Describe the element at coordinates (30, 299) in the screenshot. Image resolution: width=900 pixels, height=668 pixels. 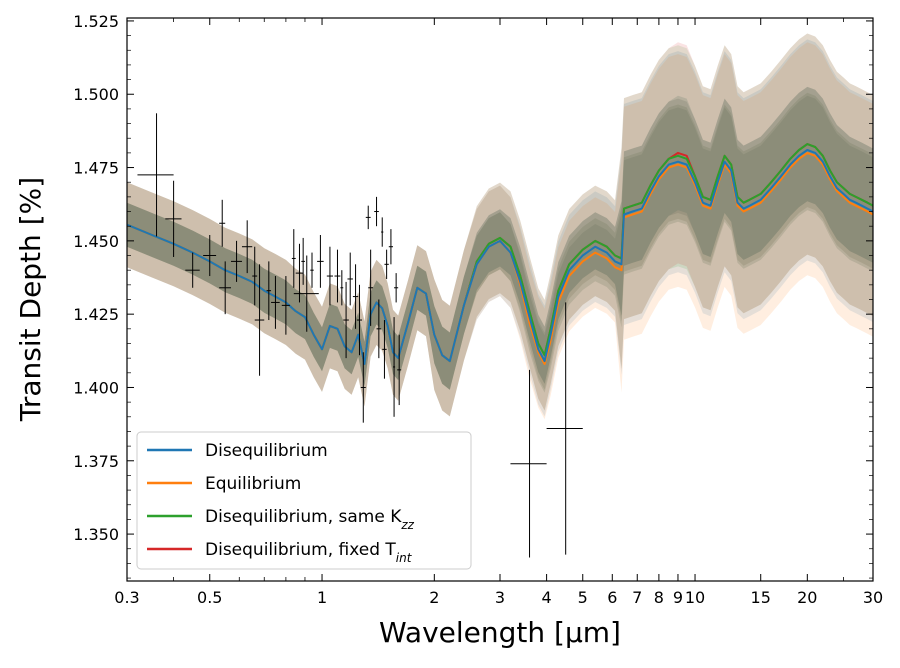
I see `y-axis-label: Transit Depth [%]` at that location.